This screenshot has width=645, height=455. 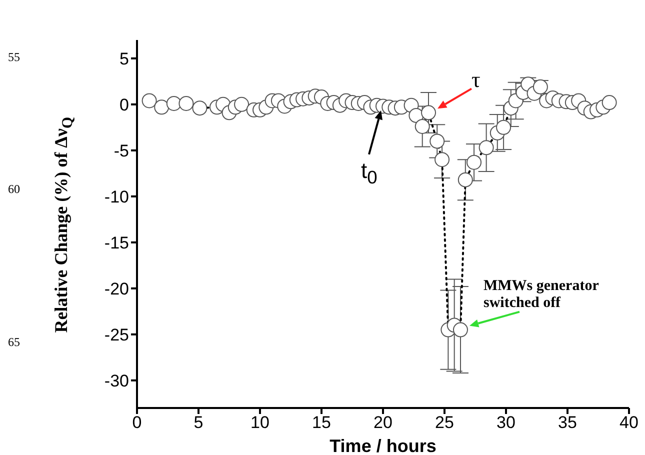 I want to click on y-tick-label: -30, so click(x=116, y=380).